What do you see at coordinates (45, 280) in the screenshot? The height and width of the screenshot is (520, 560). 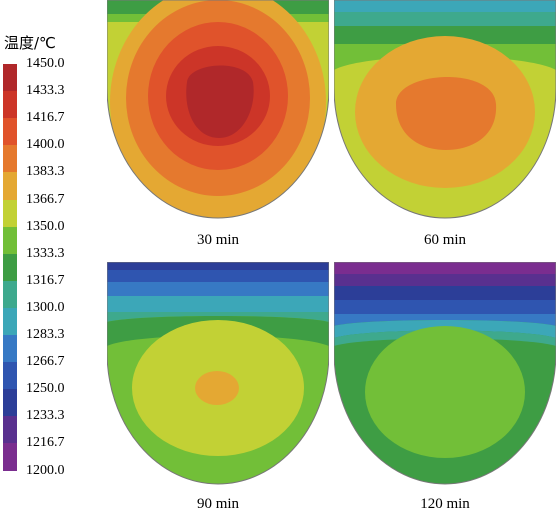 I see `legend-tick-label: 1316.7` at bounding box center [45, 280].